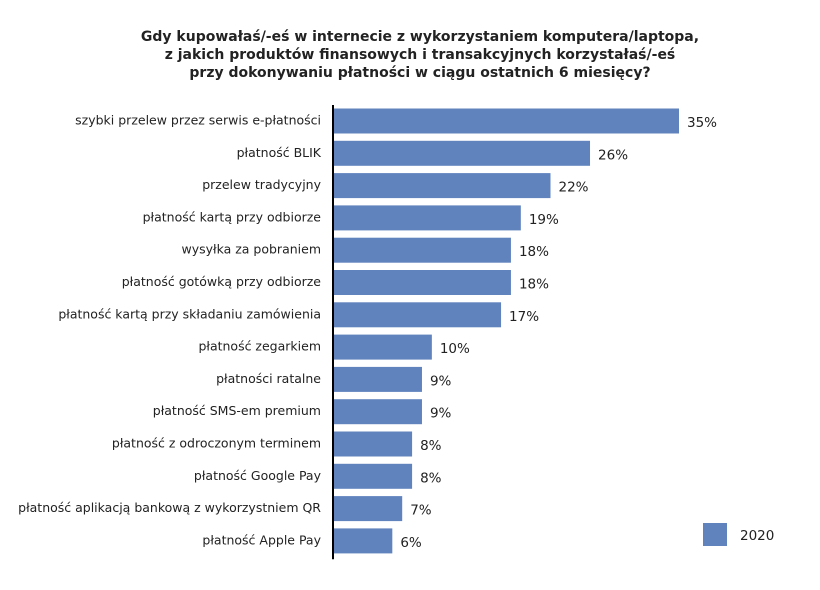 This screenshot has height=590, width=820. What do you see at coordinates (715, 534) in the screenshot?
I see `legend-swatch` at bounding box center [715, 534].